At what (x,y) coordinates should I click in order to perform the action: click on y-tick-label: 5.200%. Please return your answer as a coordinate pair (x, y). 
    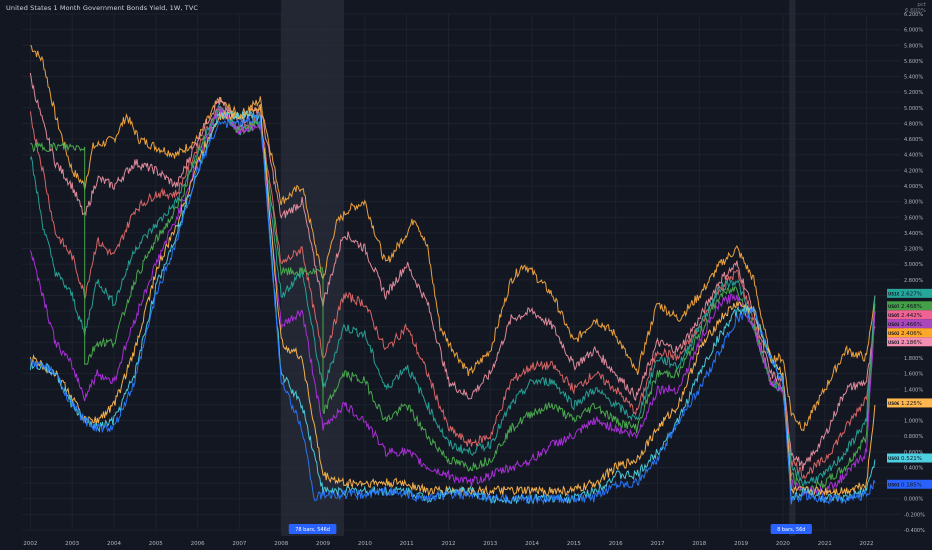
    Looking at the image, I should click on (913, 93).